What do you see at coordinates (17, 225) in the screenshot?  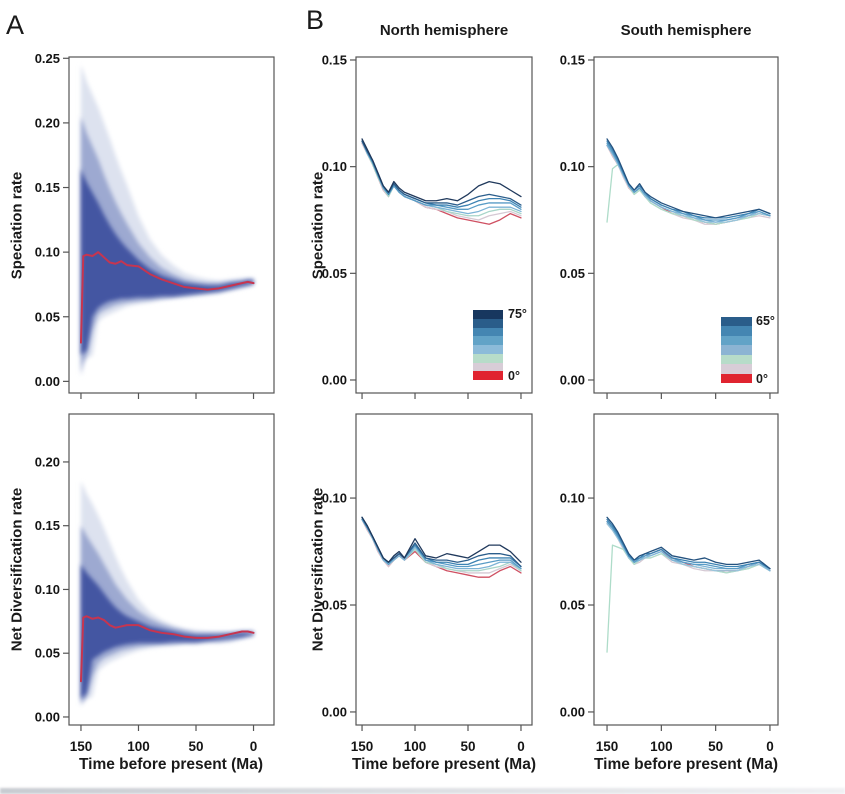 I see `y-axis-title-speciation-a: Speciation rate` at bounding box center [17, 225].